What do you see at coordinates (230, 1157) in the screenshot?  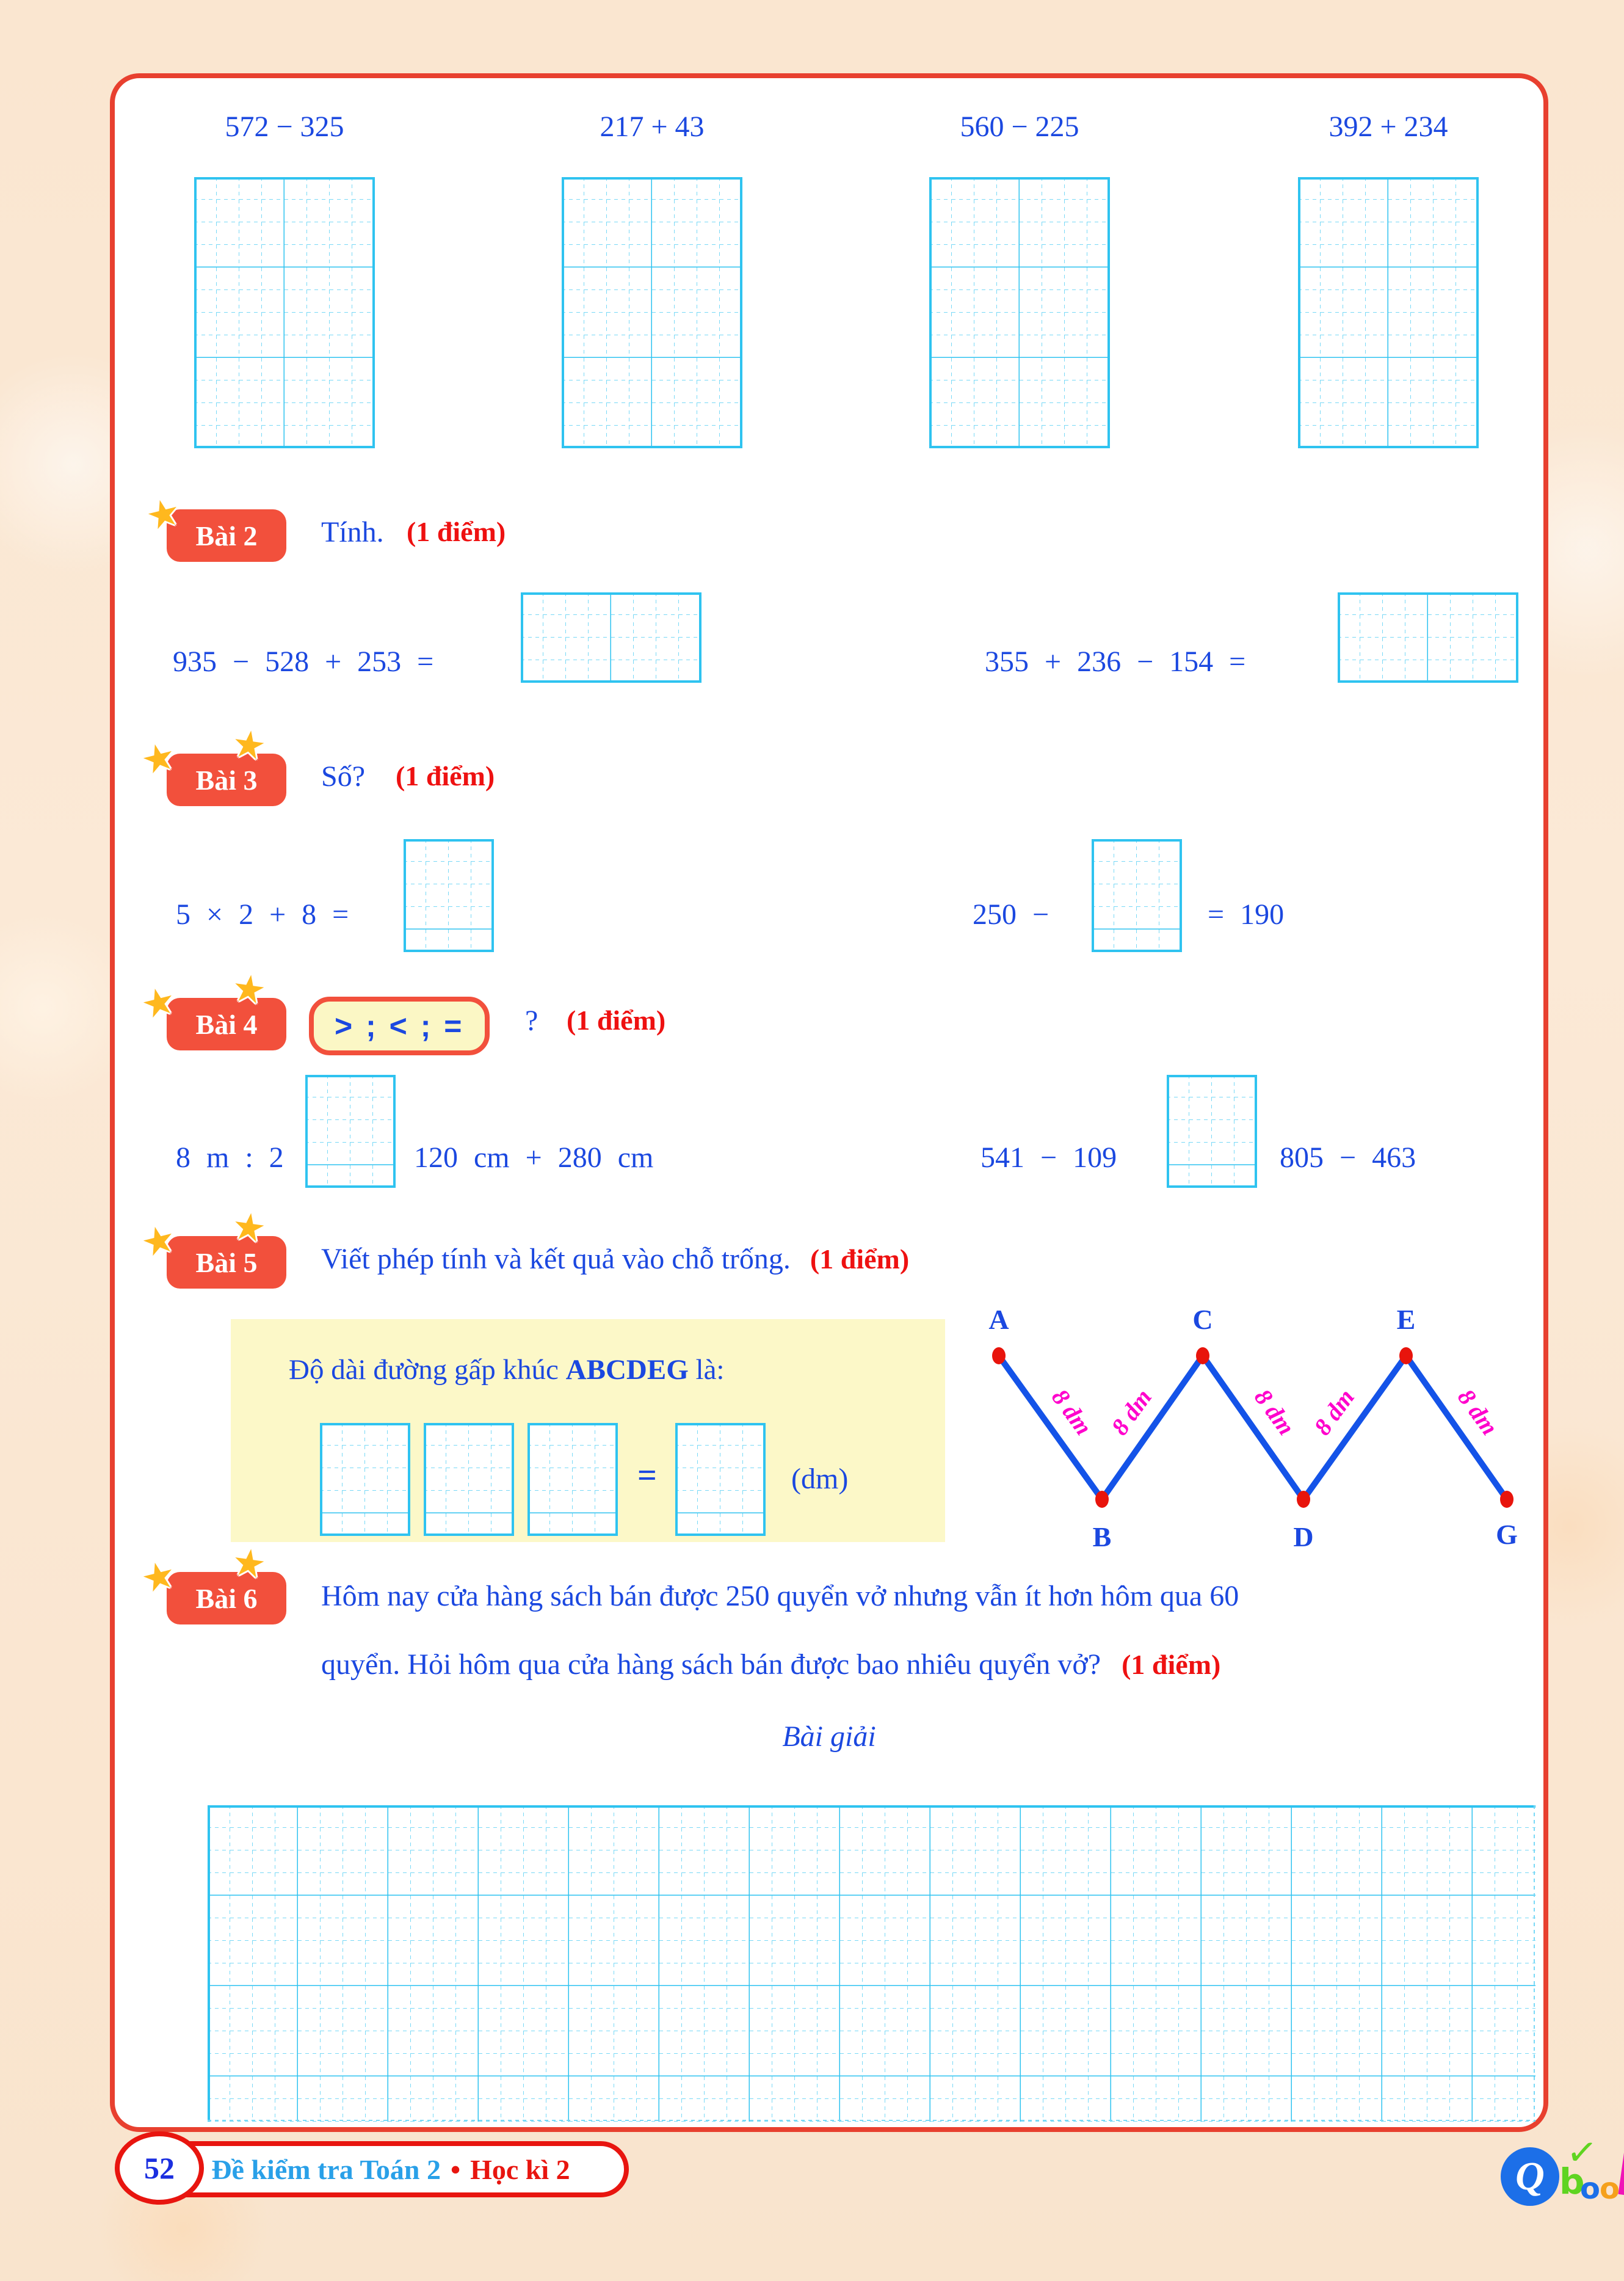 I see `bai4-left-pre: 8 m : 2` at bounding box center [230, 1157].